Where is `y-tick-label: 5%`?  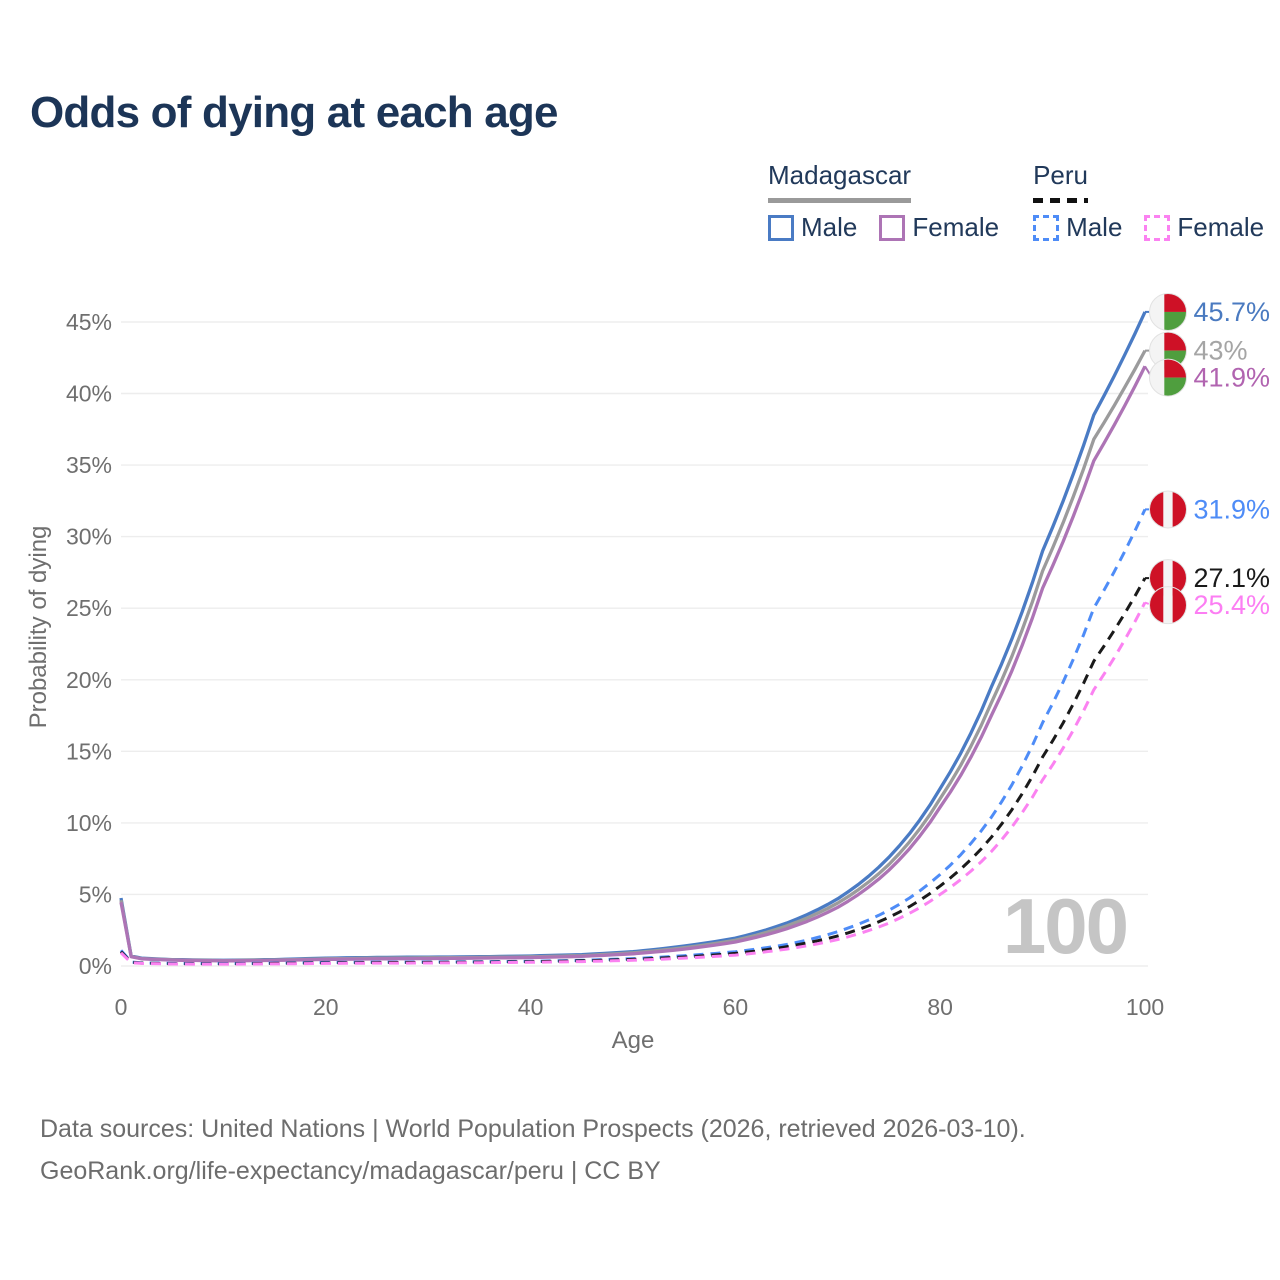 y-tick-label: 5% is located at coordinates (95, 894).